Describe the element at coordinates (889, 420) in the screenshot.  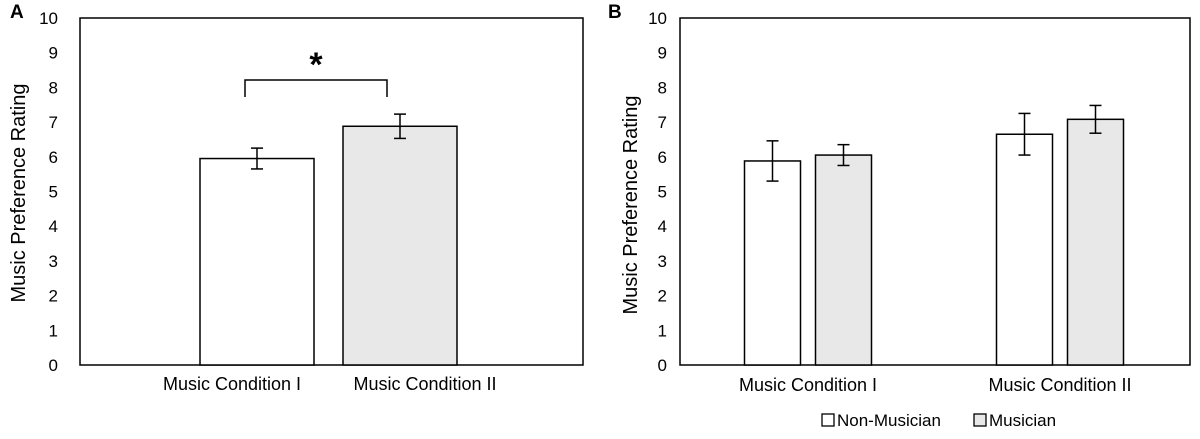
I see `legend-label: Non-Musician` at that location.